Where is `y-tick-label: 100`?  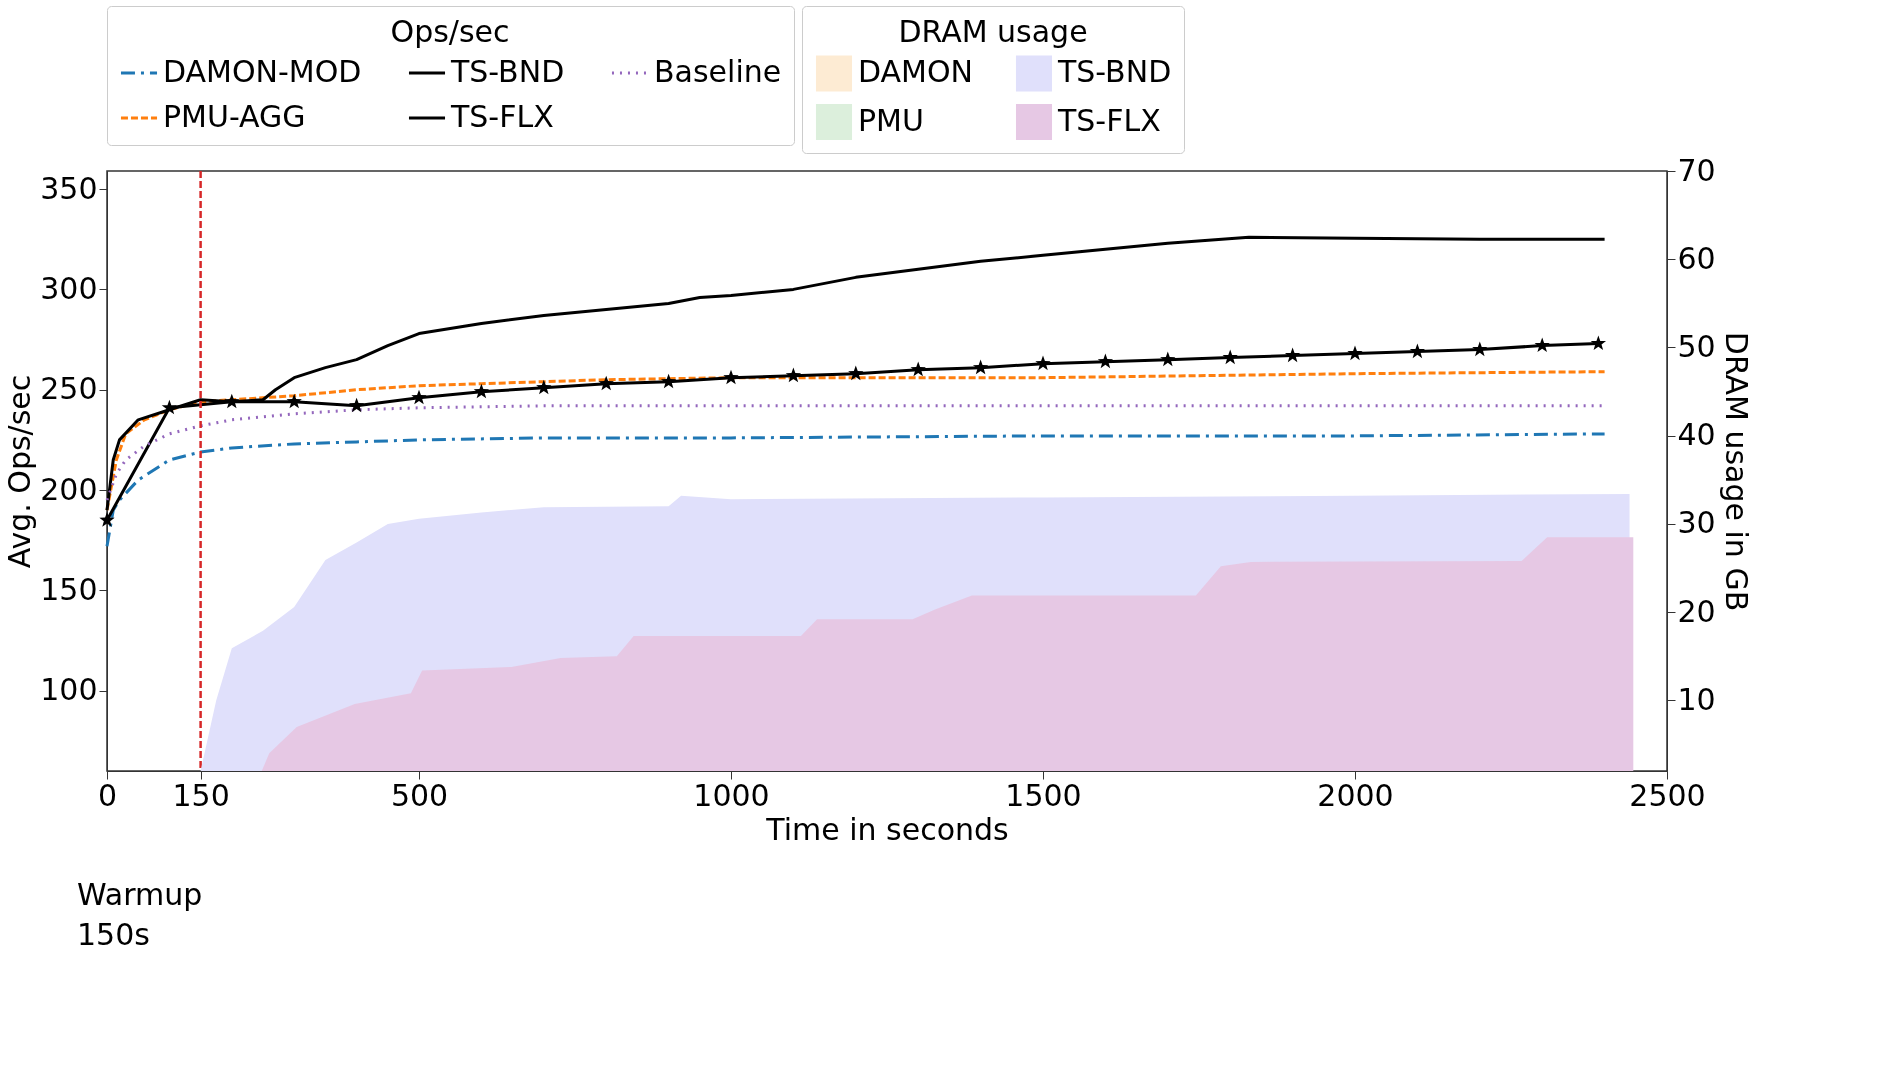
y-tick-label: 100 is located at coordinates (69, 690).